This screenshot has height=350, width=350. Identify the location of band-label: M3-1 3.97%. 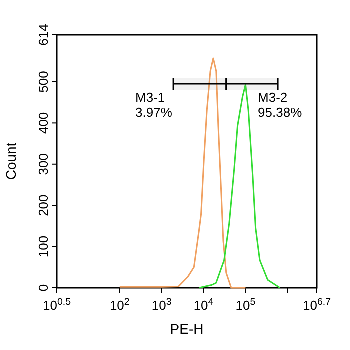
(154, 105).